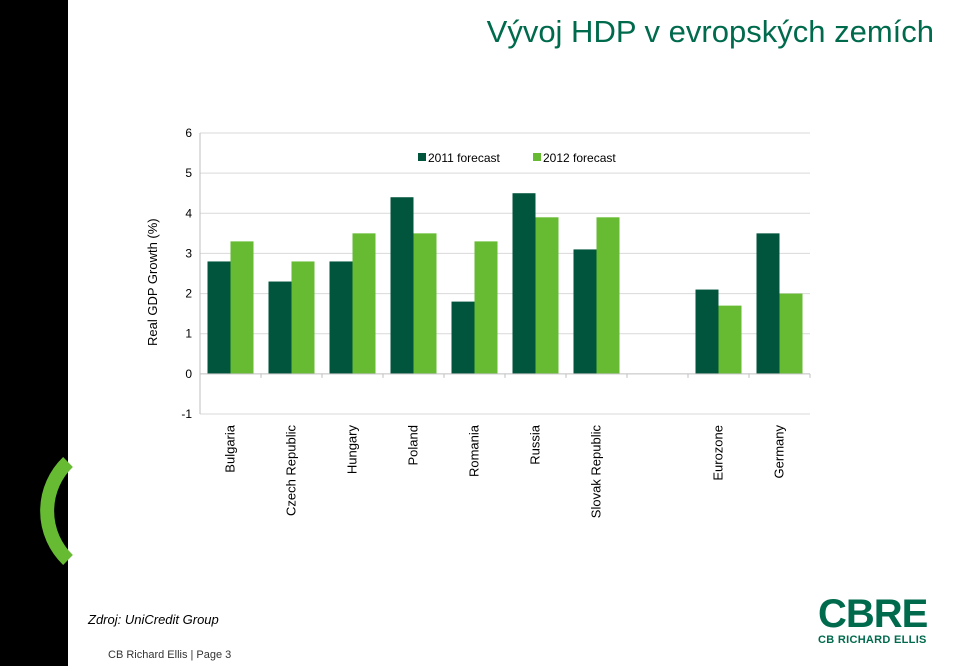  I want to click on y-tick-label: 5, so click(188, 173).